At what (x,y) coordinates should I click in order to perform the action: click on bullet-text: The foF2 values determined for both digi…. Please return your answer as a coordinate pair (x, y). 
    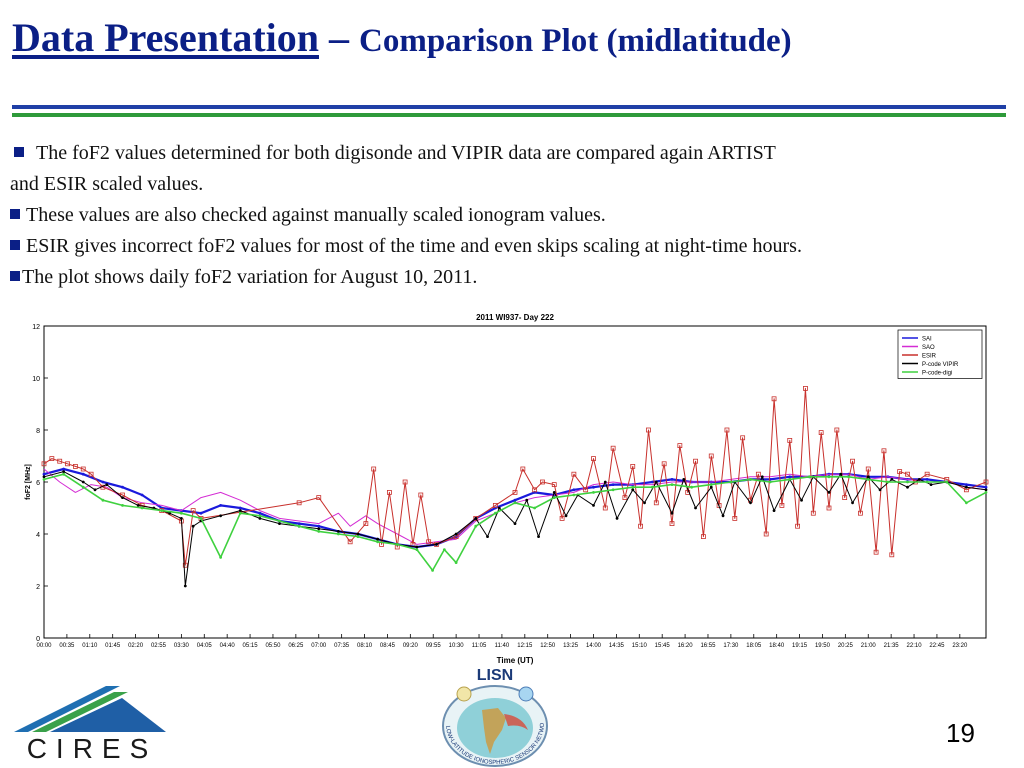
    Looking at the image, I should click on (406, 153).